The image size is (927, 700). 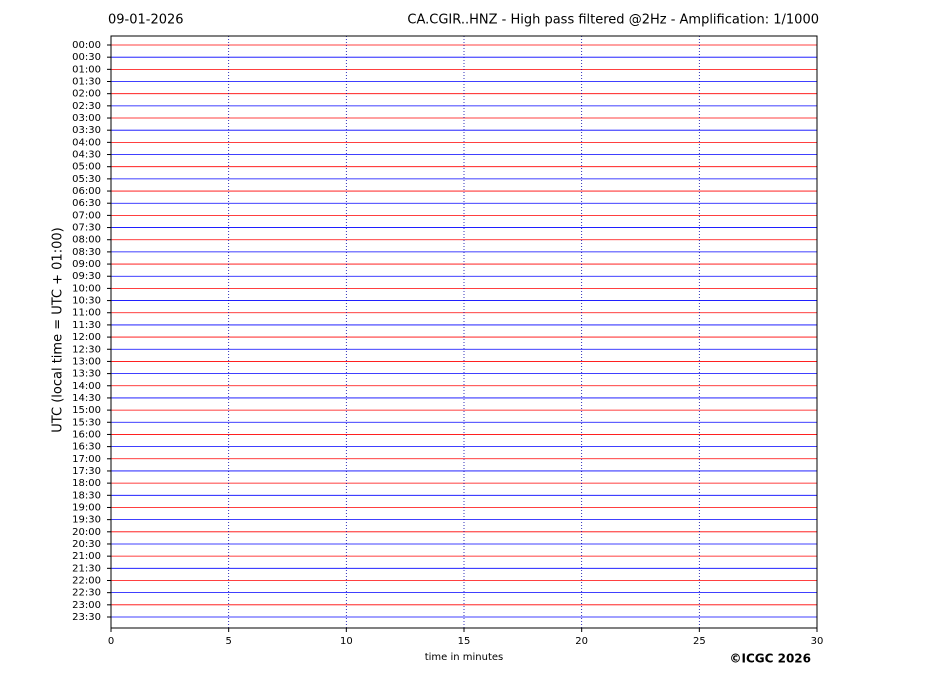 I want to click on y-tick-label: 13:00, so click(x=86, y=361).